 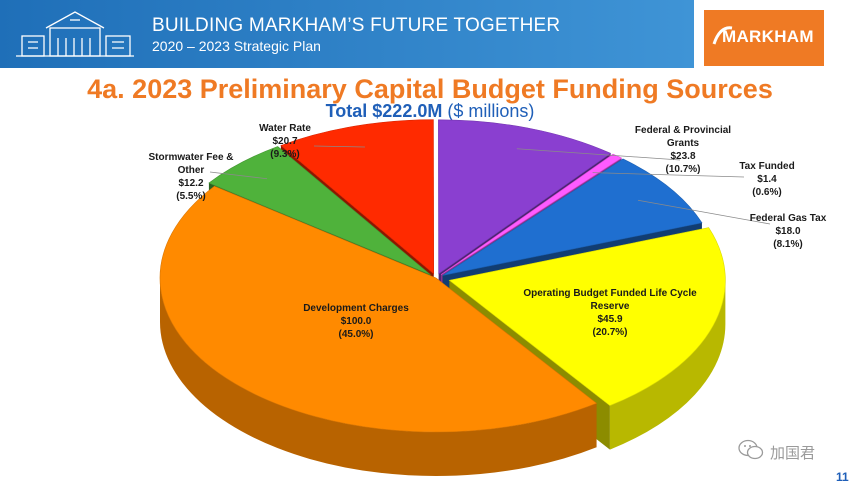 What do you see at coordinates (75, 34) in the screenshot?
I see `city-building-illustration` at bounding box center [75, 34].